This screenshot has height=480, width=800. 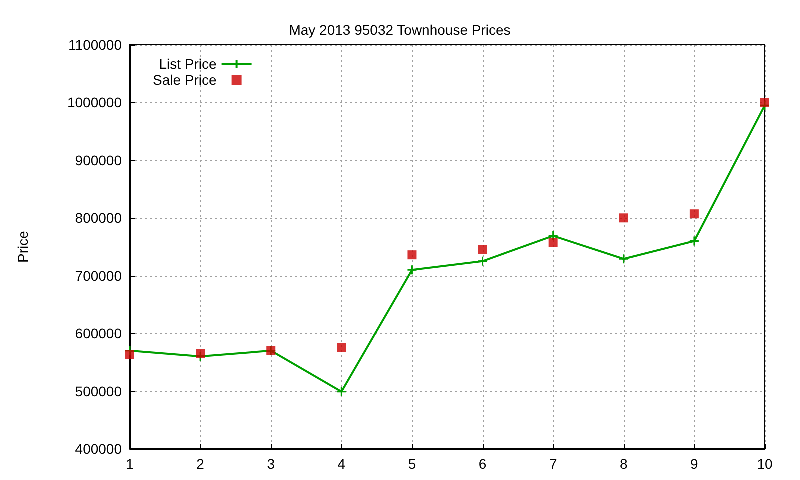 What do you see at coordinates (200, 464) in the screenshot?
I see `x-tick-label: 2` at bounding box center [200, 464].